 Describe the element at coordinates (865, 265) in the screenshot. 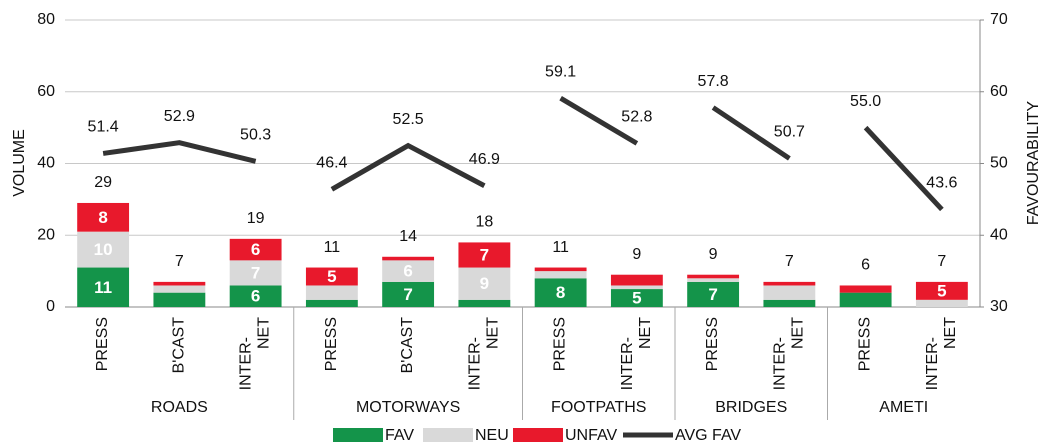

I see `total-label: 6` at that location.